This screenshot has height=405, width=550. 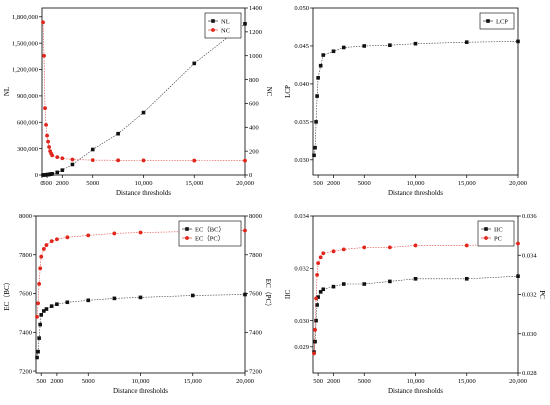 What do you see at coordinates (416, 98) in the screenshot?
I see `series-line-black` at bounding box center [416, 98].